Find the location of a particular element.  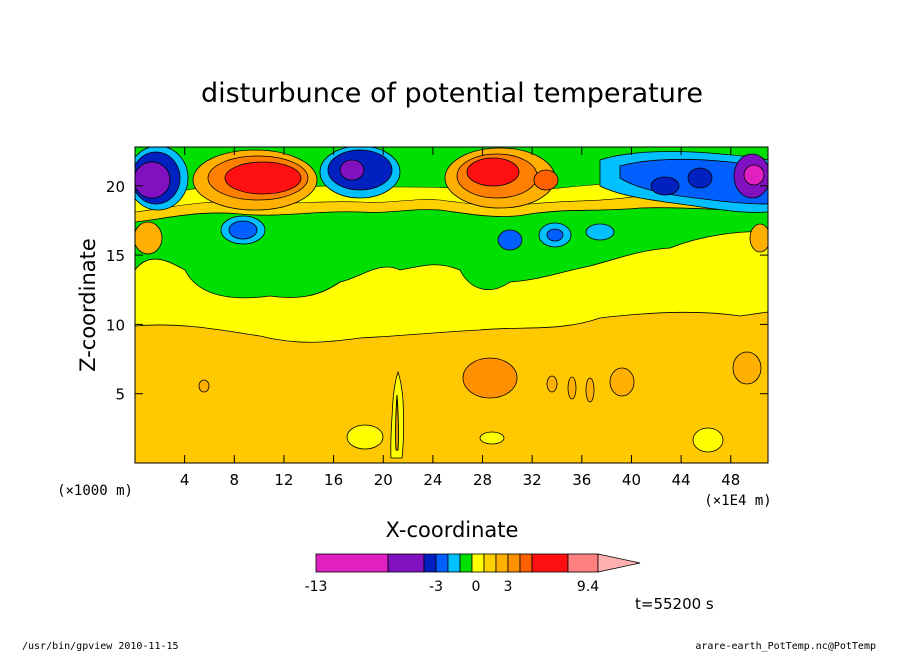

cold-anomaly-right-core is located at coordinates (754, 175).